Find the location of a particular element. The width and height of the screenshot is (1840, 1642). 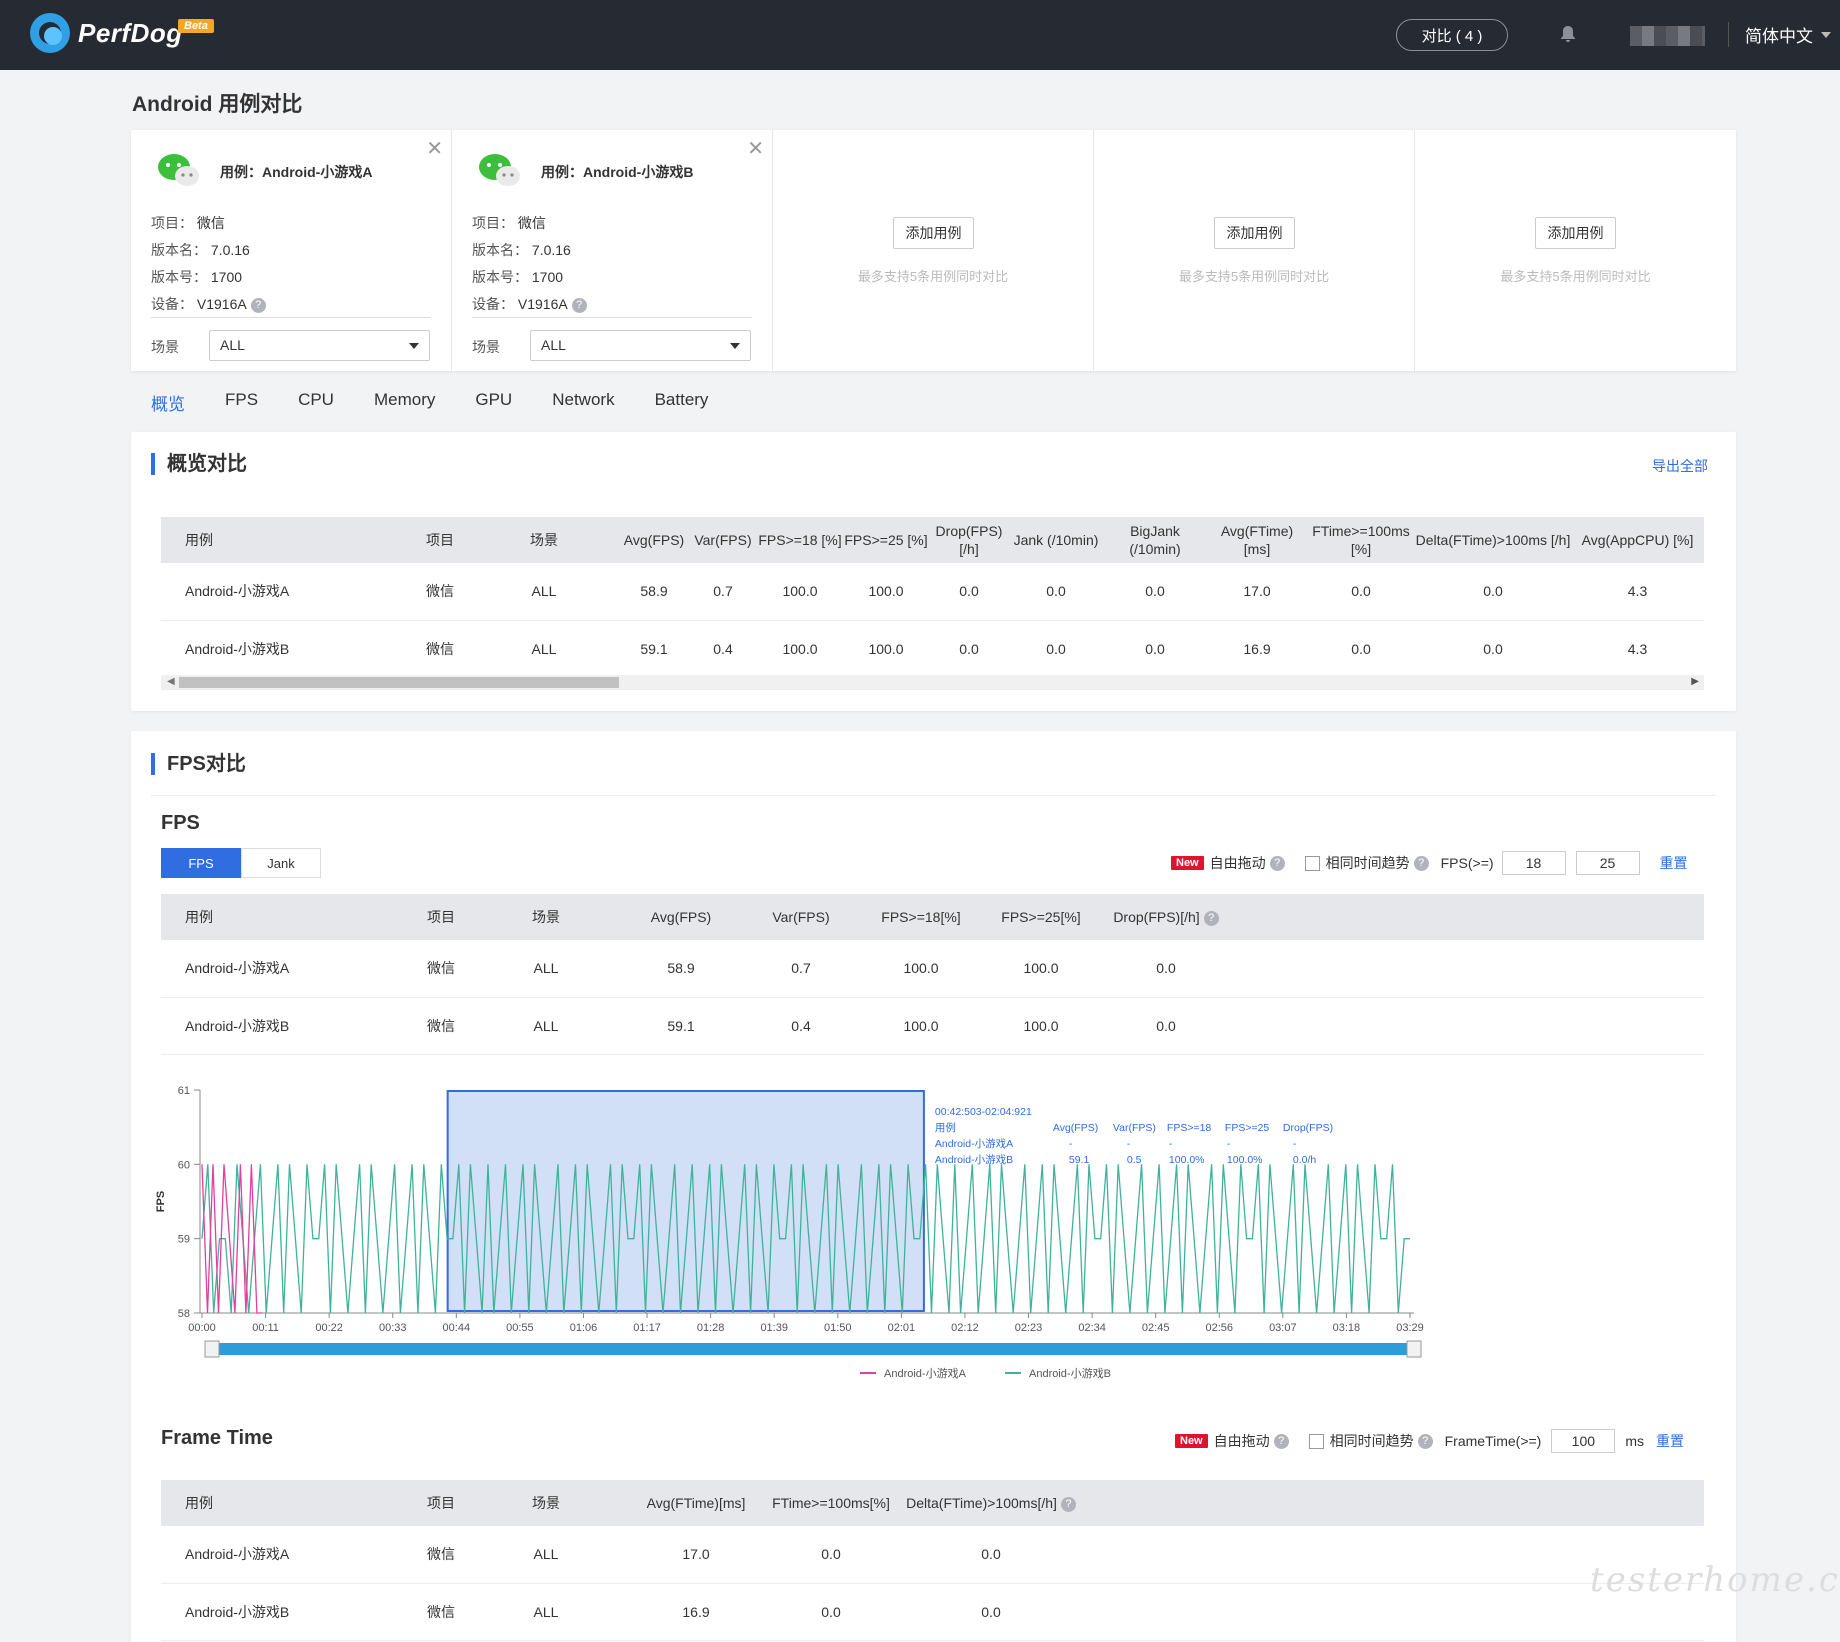

tab-fps: FPS is located at coordinates (242, 399).